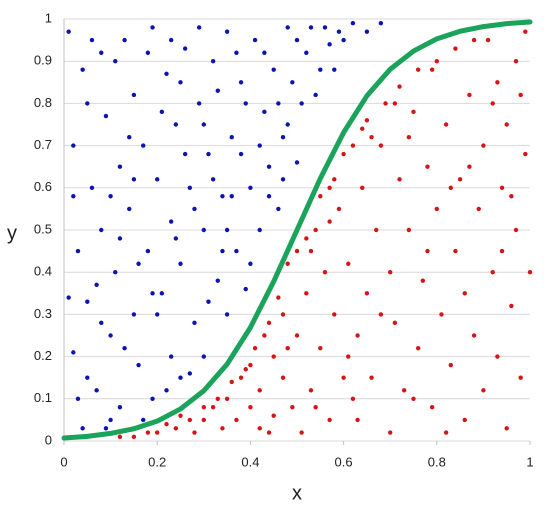  What do you see at coordinates (43, 228) in the screenshot?
I see `y-tick-label: 0.5` at bounding box center [43, 228].